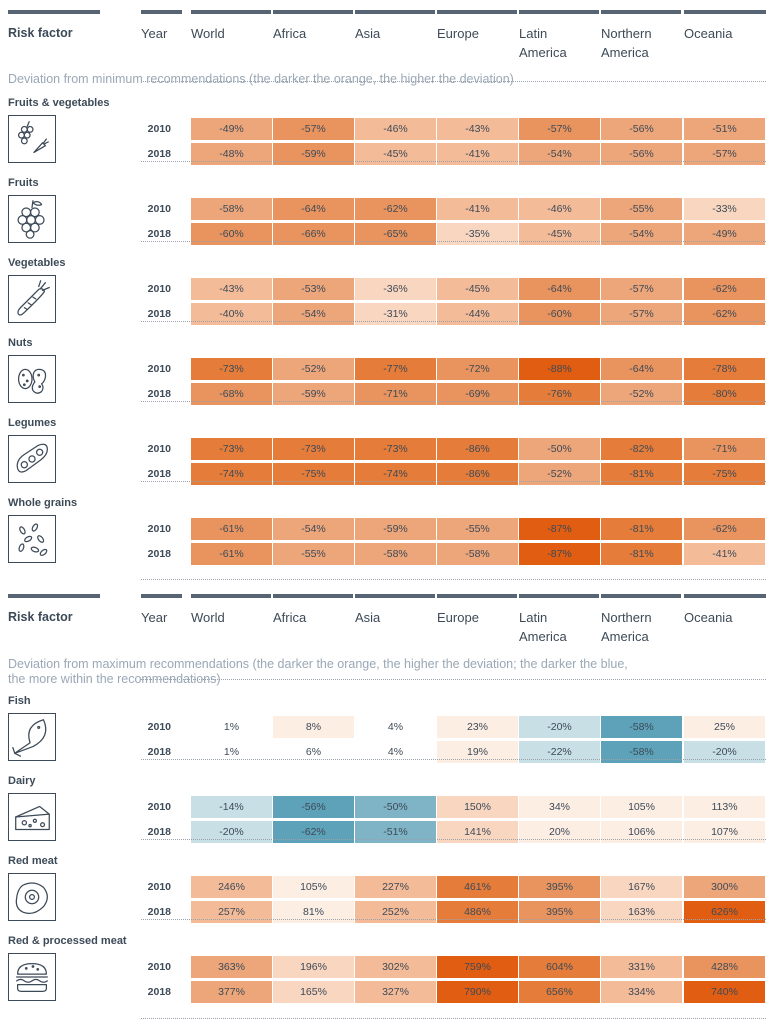 Image resolution: width=775 pixels, height=1024 pixels. What do you see at coordinates (33, 298) in the screenshot?
I see `carrot-icon-drawing` at bounding box center [33, 298].